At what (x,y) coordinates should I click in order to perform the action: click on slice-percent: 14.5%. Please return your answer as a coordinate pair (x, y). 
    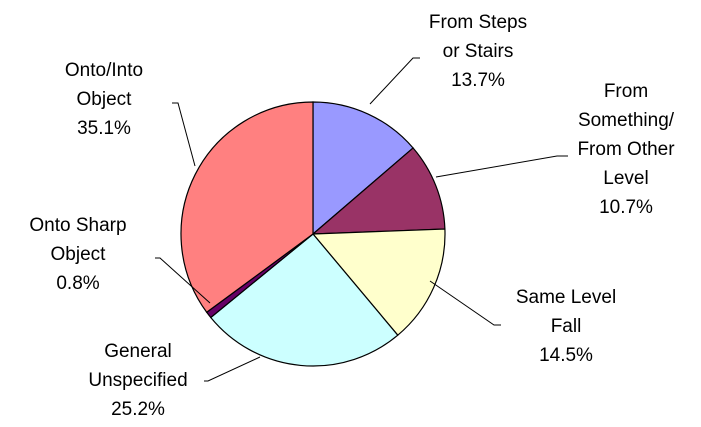
    Looking at the image, I should click on (566, 355).